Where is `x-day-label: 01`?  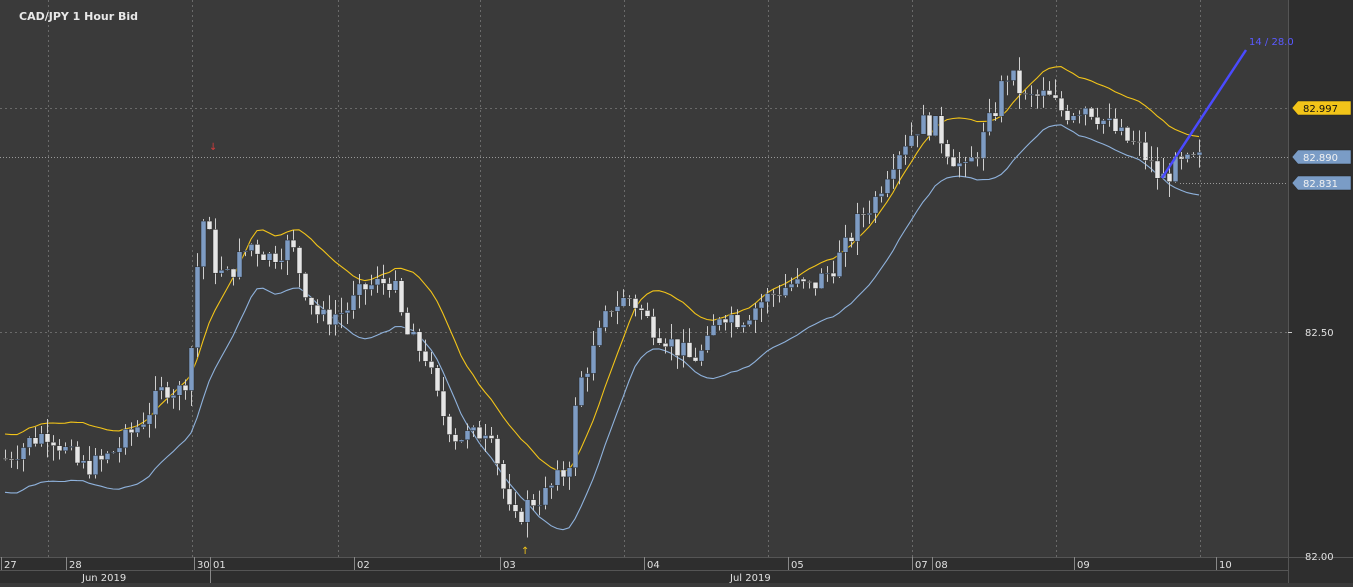 x-day-label: 01 is located at coordinates (219, 565).